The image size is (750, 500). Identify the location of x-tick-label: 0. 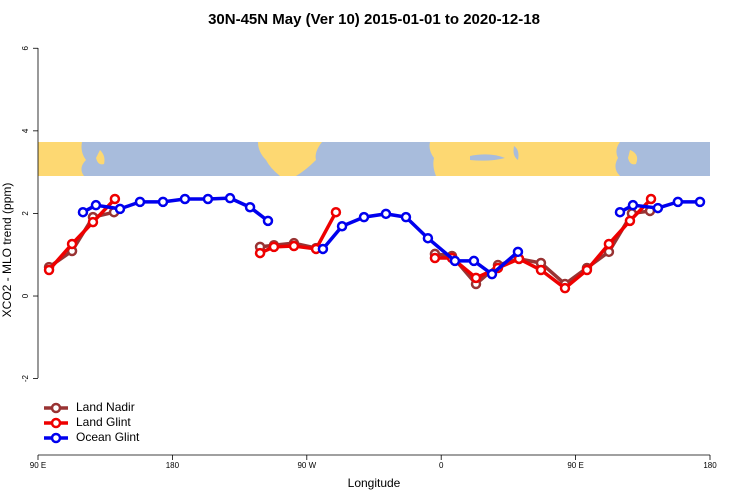
(441, 465).